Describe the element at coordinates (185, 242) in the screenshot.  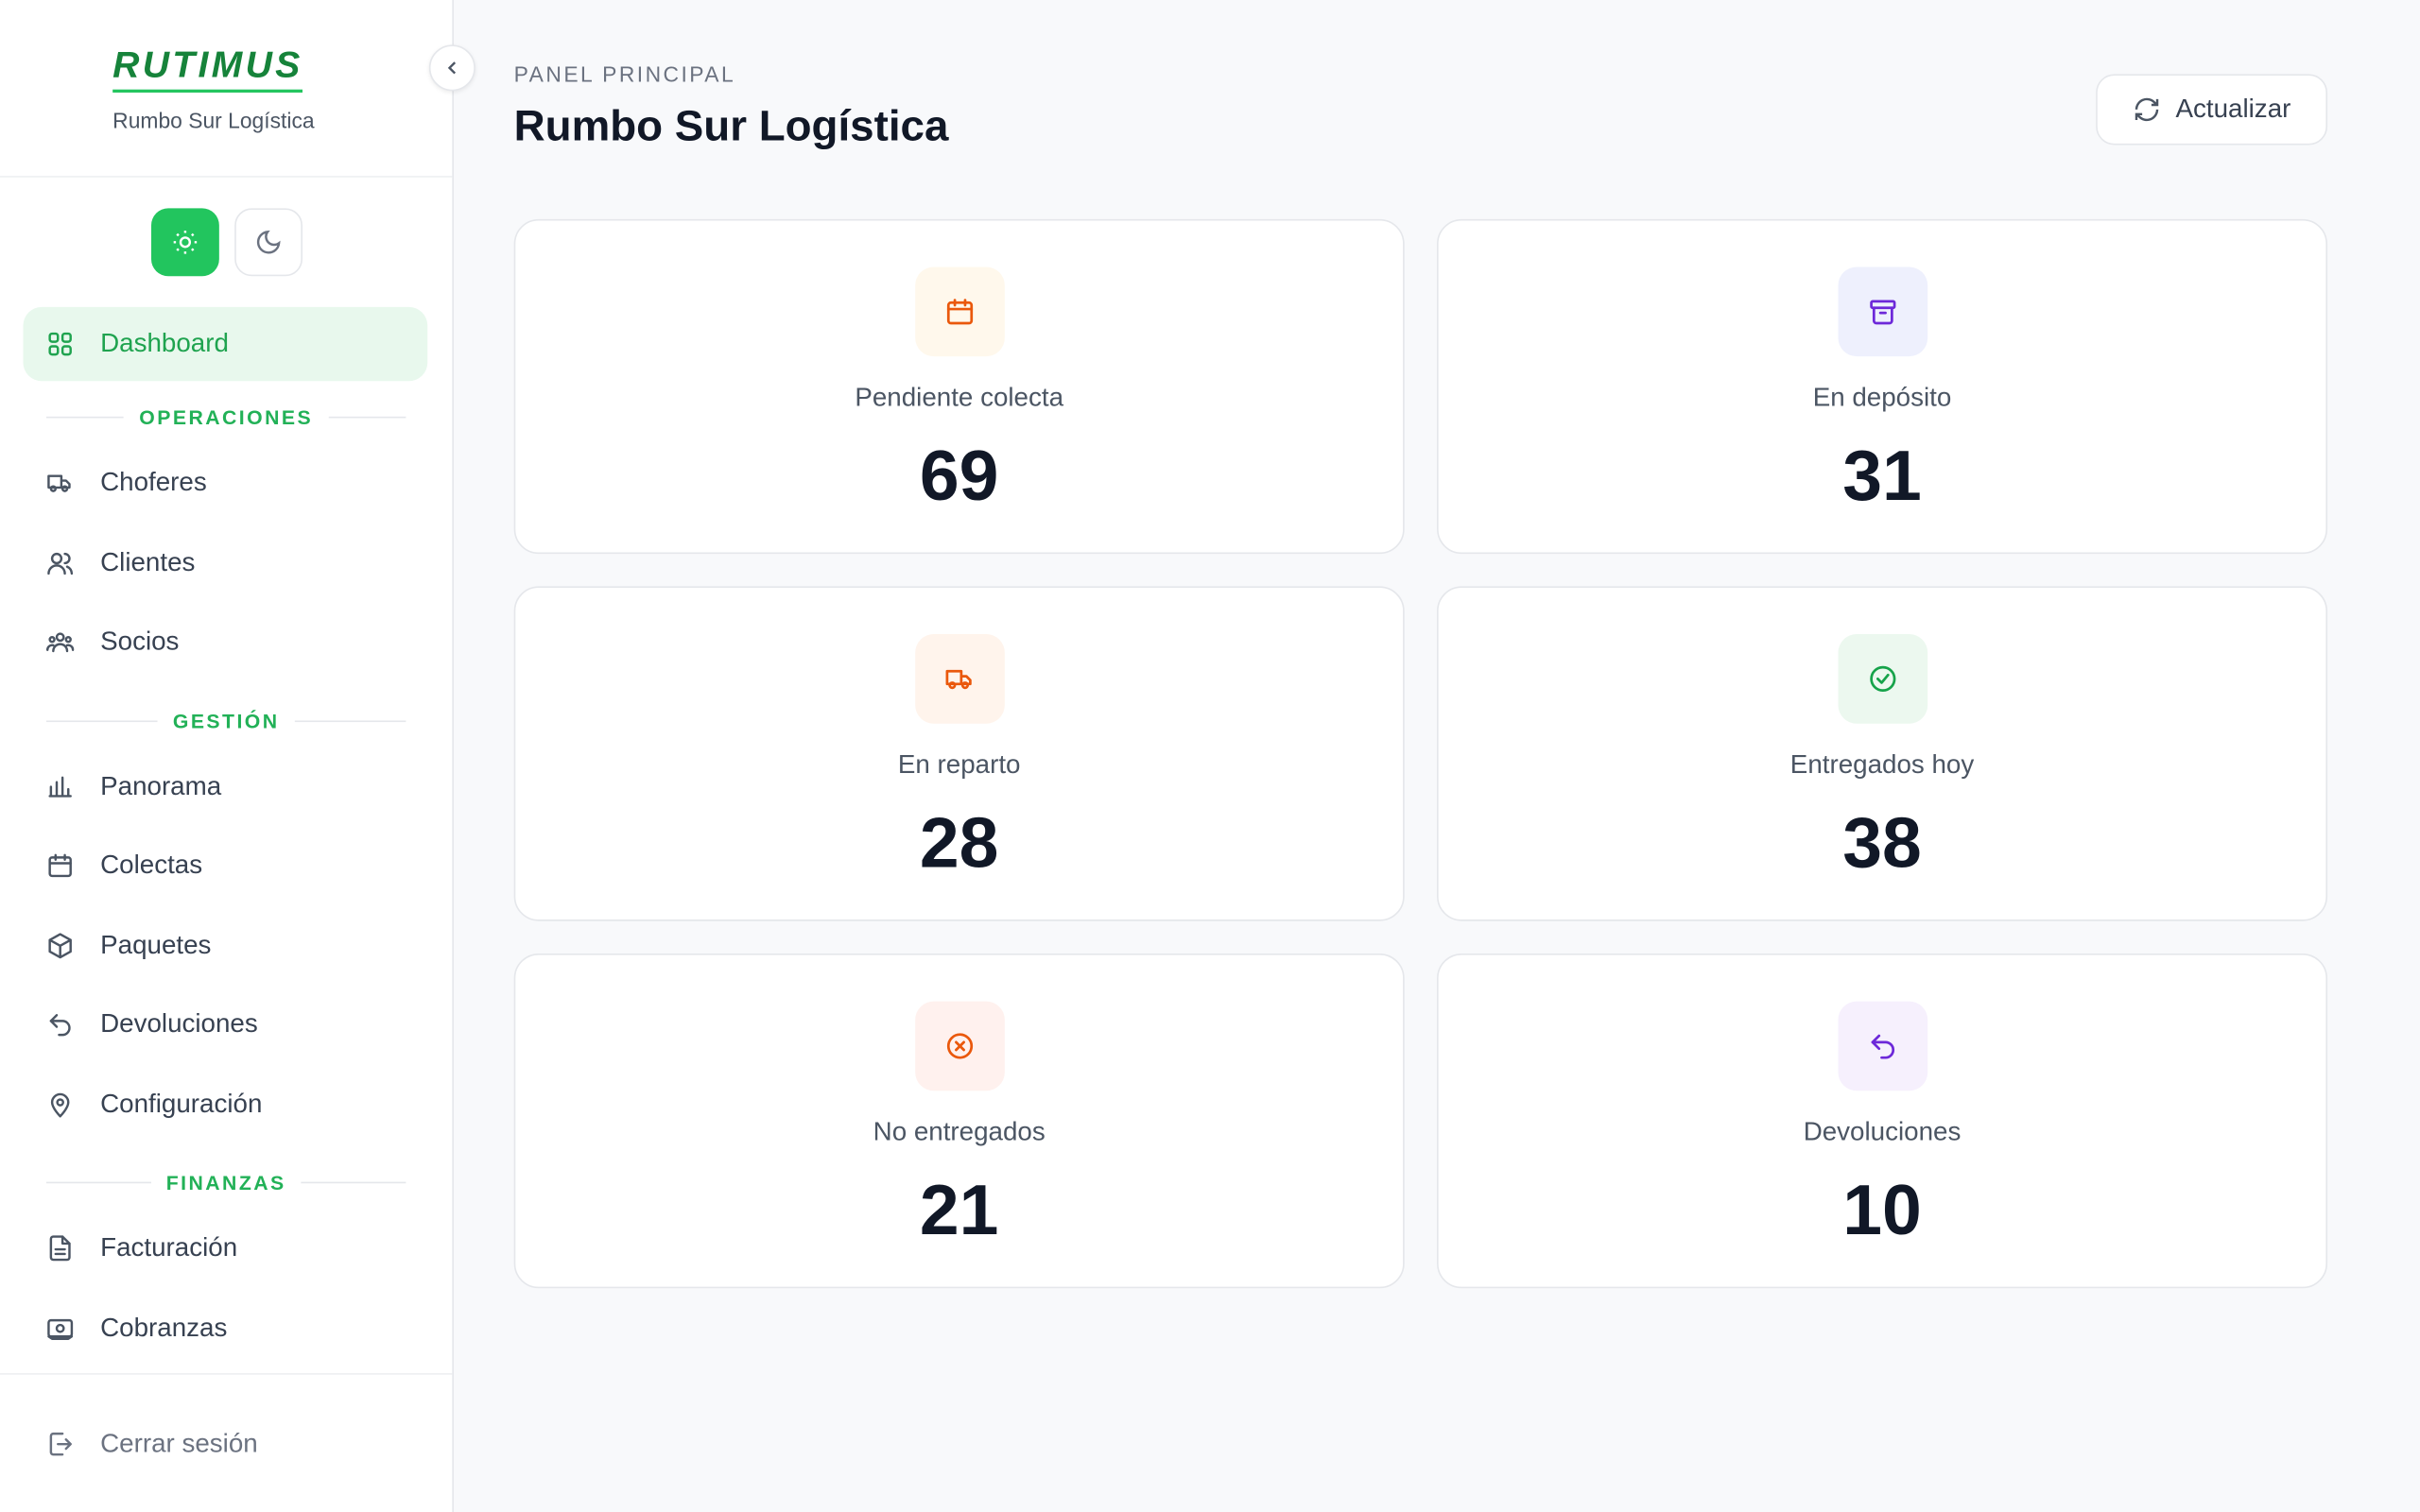
I see `light-mode` at that location.